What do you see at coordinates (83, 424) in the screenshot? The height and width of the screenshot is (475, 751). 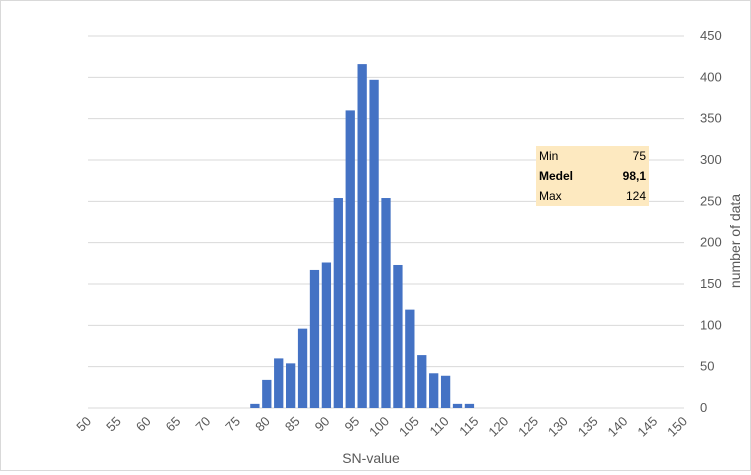 I see `x-tick-label: 50` at bounding box center [83, 424].